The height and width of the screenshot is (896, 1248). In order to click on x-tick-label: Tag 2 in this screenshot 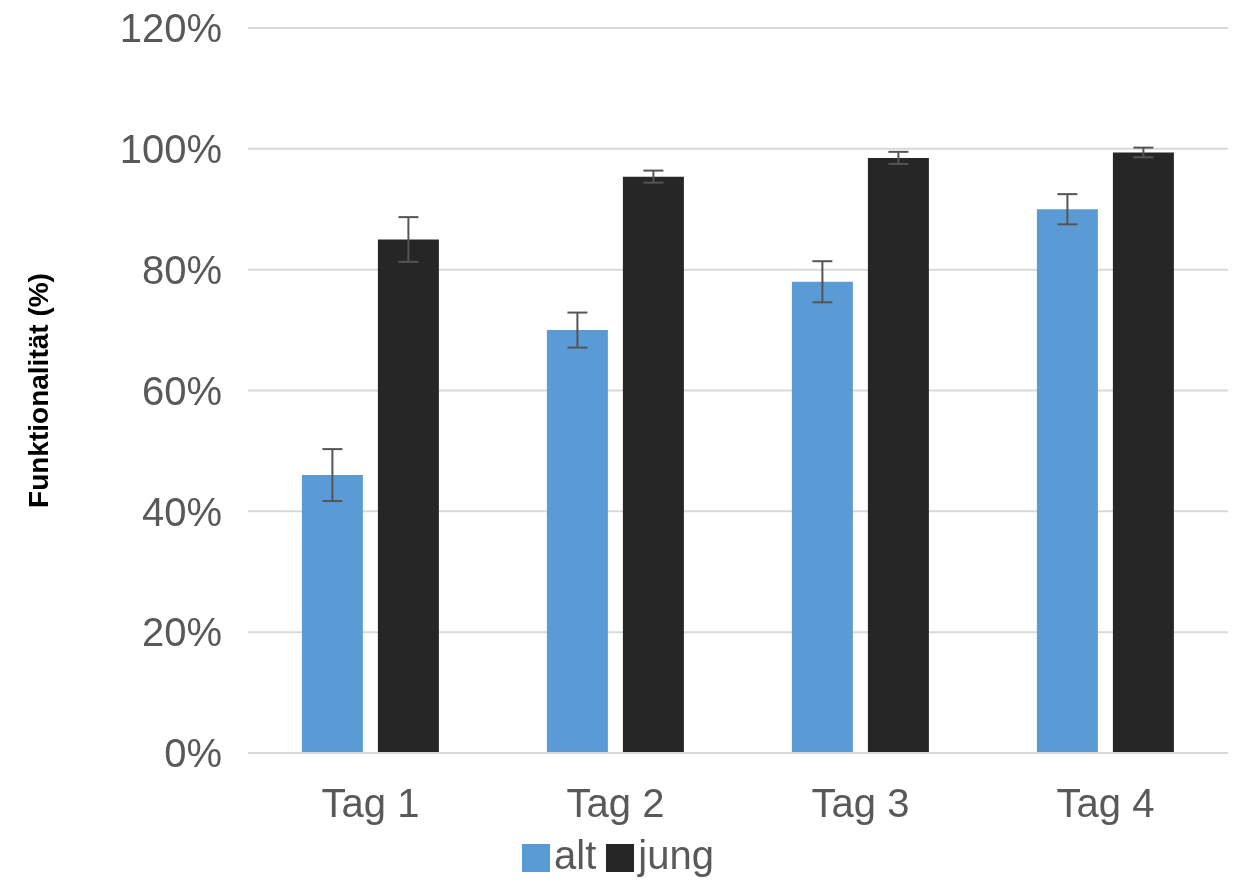, I will do `click(615, 803)`.